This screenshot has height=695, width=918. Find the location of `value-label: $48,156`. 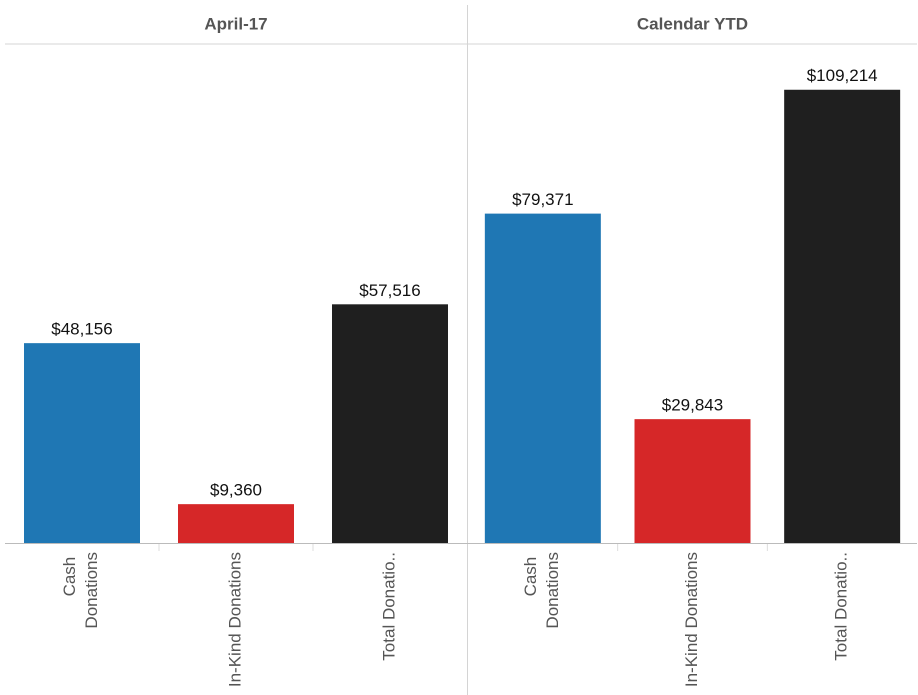

value-label: $48,156 is located at coordinates (81, 329).